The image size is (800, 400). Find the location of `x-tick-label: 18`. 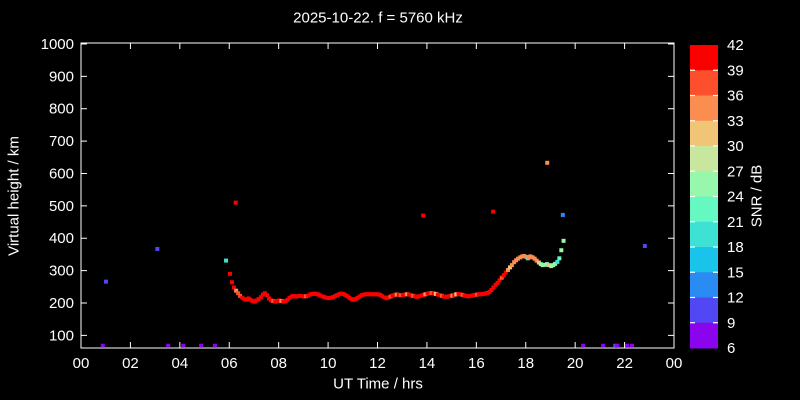

x-tick-label: 18 is located at coordinates (525, 363).